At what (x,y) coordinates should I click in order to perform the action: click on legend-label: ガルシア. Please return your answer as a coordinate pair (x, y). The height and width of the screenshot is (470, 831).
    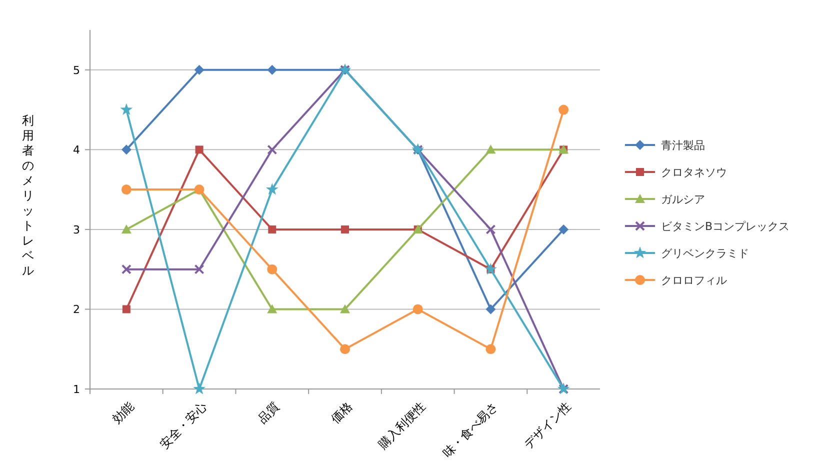
    Looking at the image, I should click on (683, 199).